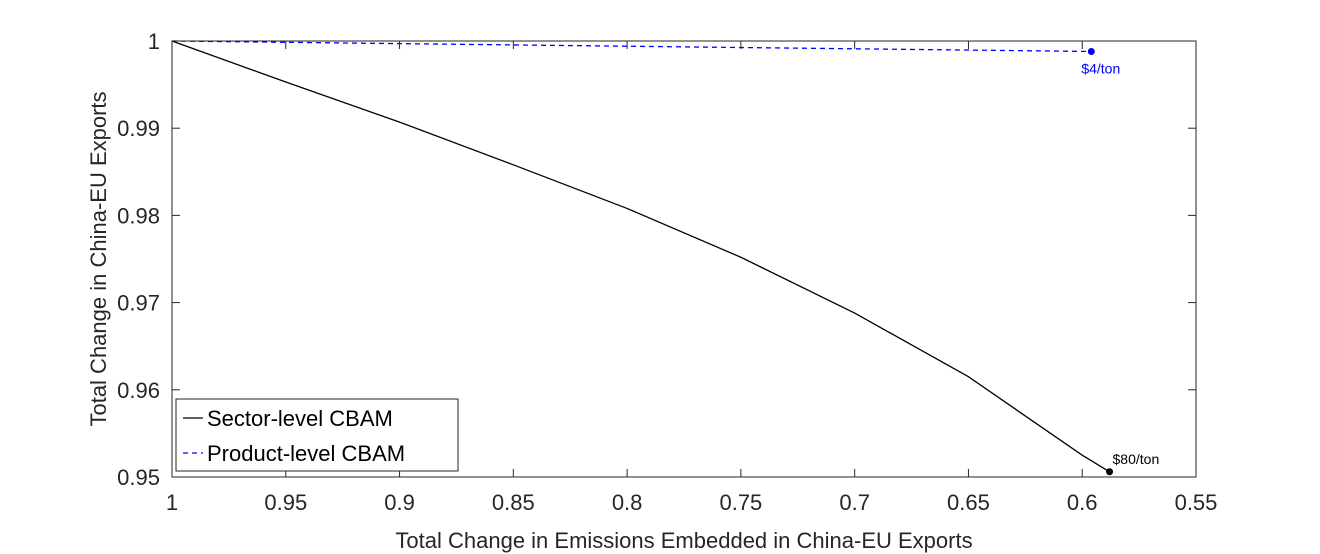  What do you see at coordinates (138, 128) in the screenshot?
I see `y-tick-label: 0.99` at bounding box center [138, 128].